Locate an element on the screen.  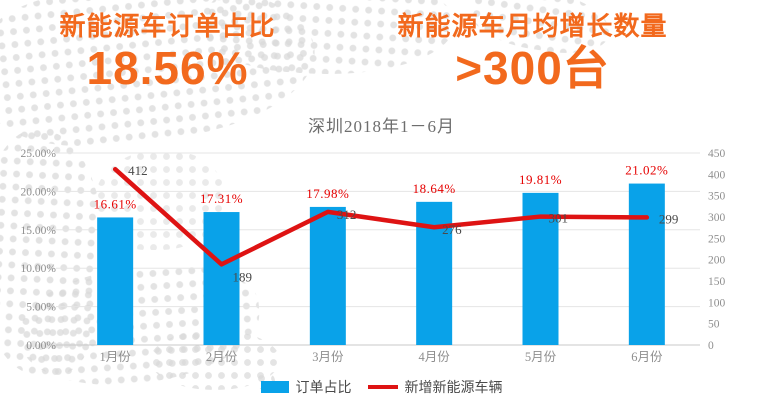
bar-2月份 is located at coordinates (221, 278).